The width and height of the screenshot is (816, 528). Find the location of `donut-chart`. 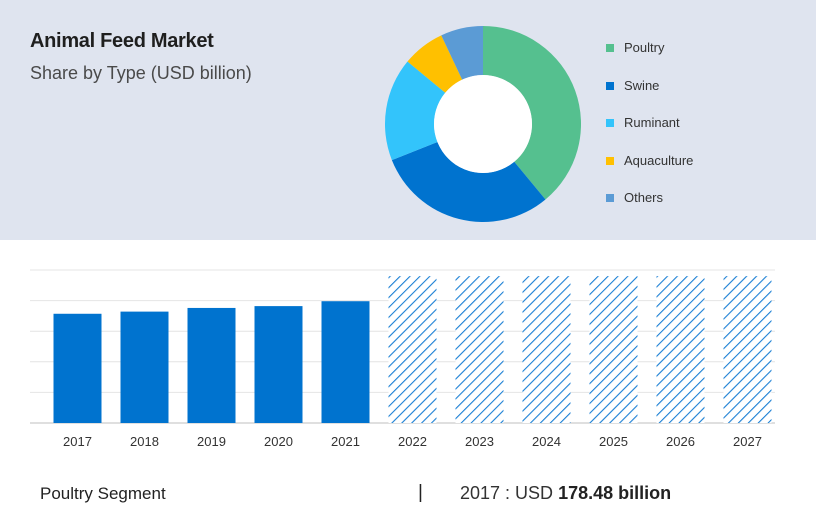

donut-chart is located at coordinates (483, 124).